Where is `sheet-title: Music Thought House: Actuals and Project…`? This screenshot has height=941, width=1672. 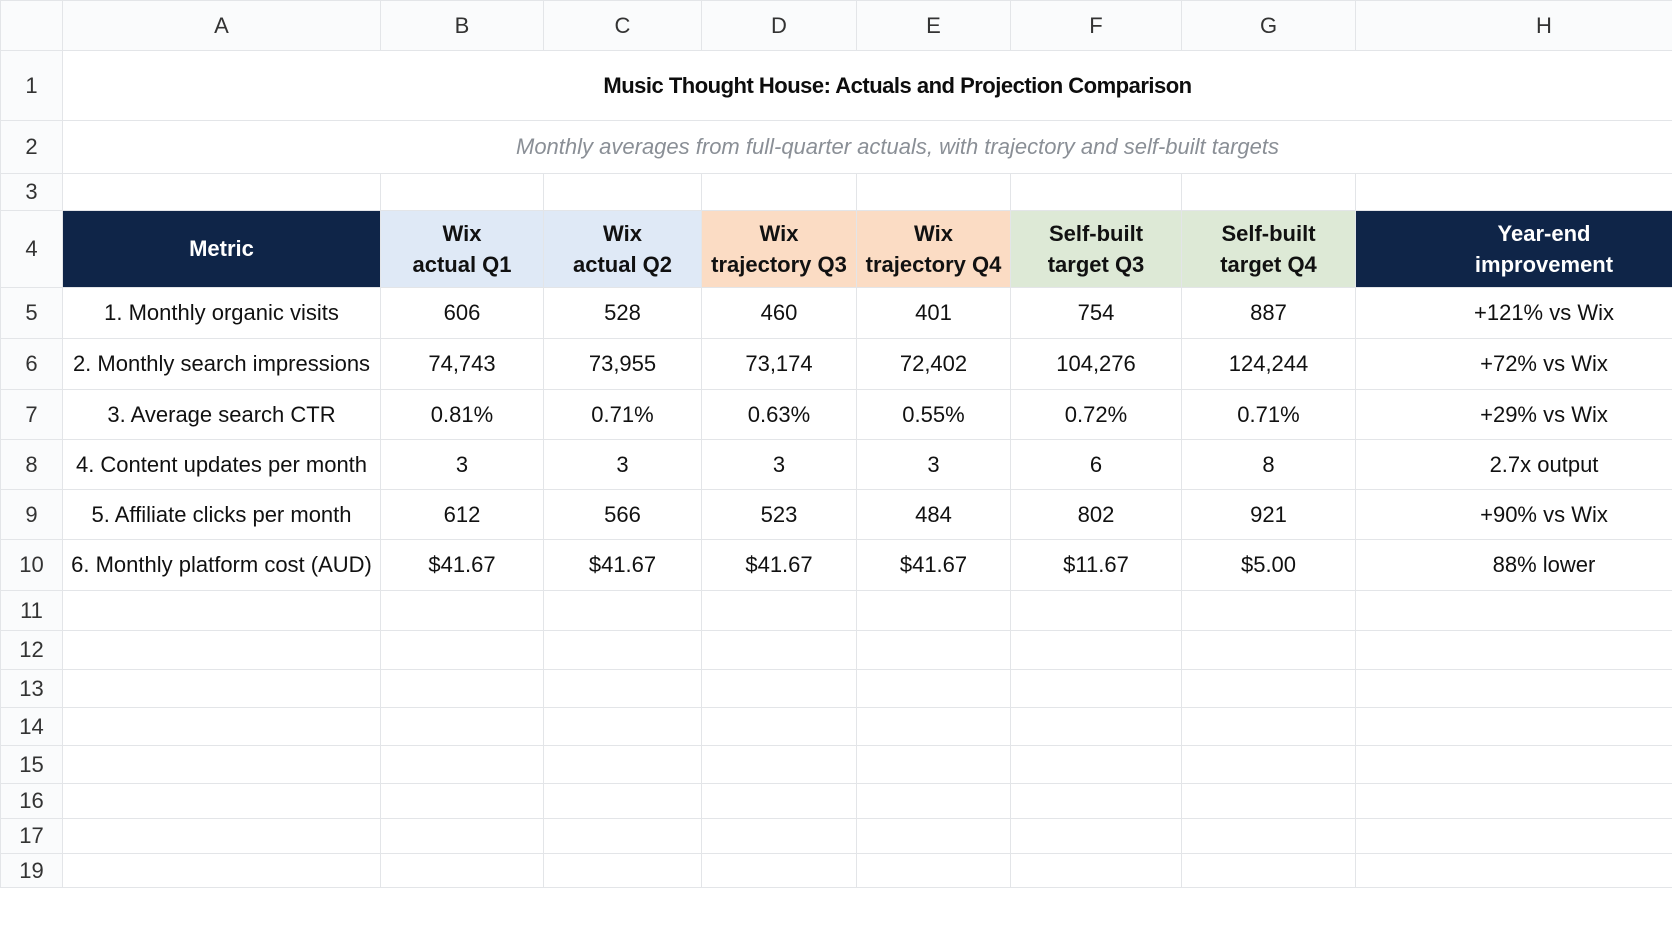
sheet-title: Music Thought House: Actuals and Project… is located at coordinates (867, 85).